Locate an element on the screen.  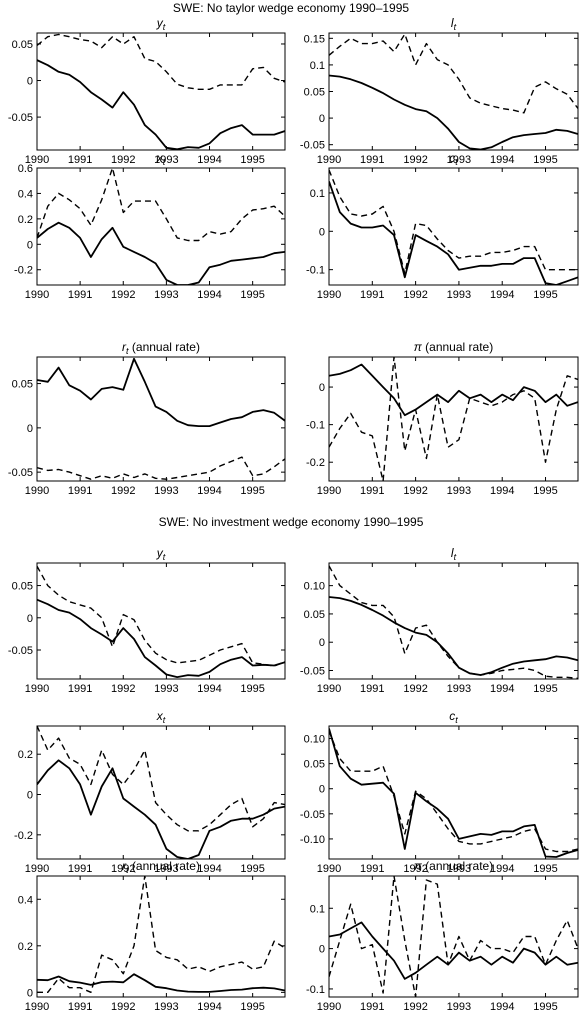
panel-title-symbol: l is located at coordinates (452, 553).